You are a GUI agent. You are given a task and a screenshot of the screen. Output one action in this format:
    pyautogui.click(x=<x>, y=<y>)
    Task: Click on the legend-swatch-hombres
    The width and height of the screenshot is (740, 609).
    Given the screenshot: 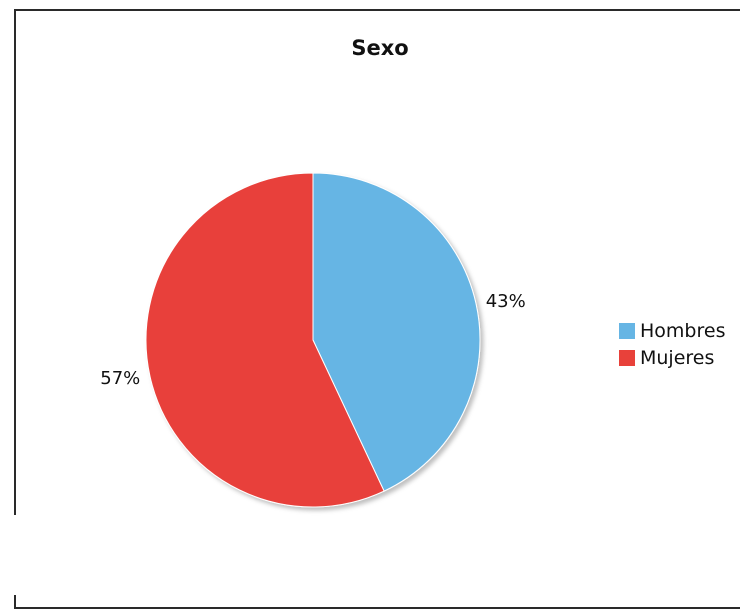 What is the action you would take?
    pyautogui.click(x=627, y=330)
    